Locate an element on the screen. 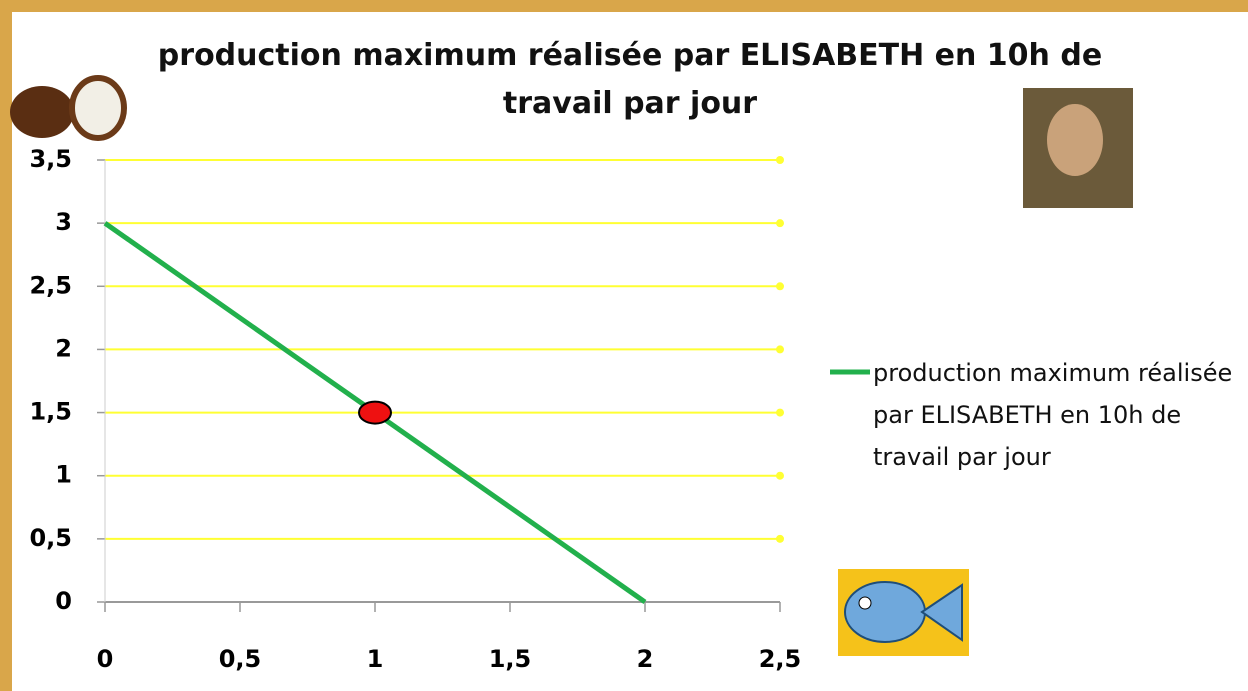 The image size is (1248, 691). x-tick-label: 2 is located at coordinates (645, 659).